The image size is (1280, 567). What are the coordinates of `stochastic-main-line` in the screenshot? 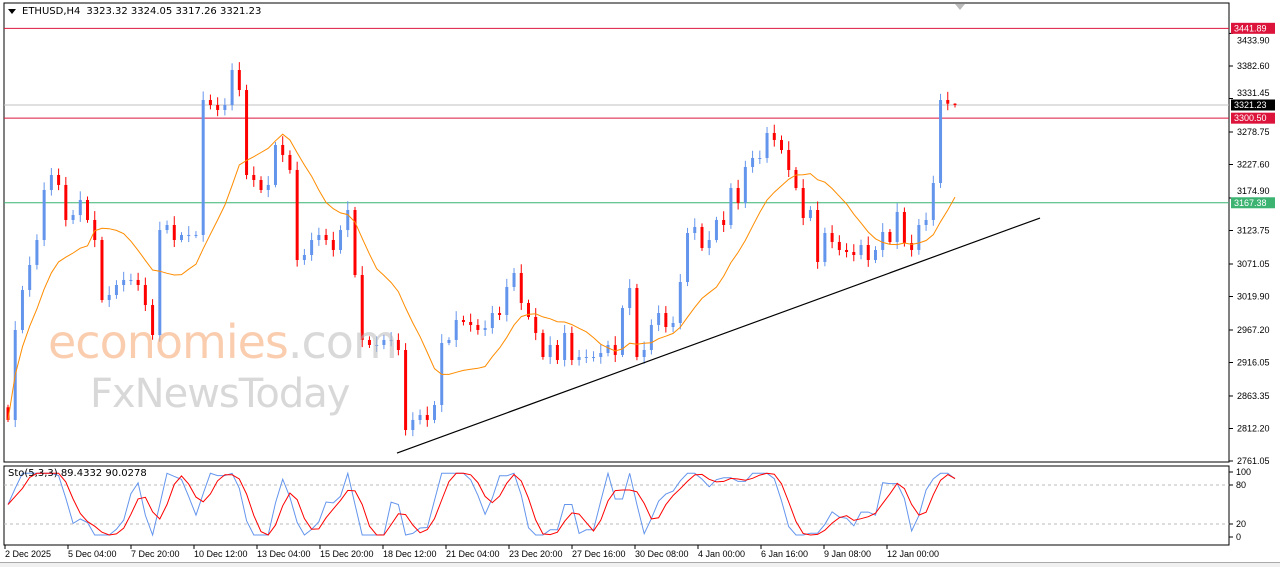 It's located at (481, 504).